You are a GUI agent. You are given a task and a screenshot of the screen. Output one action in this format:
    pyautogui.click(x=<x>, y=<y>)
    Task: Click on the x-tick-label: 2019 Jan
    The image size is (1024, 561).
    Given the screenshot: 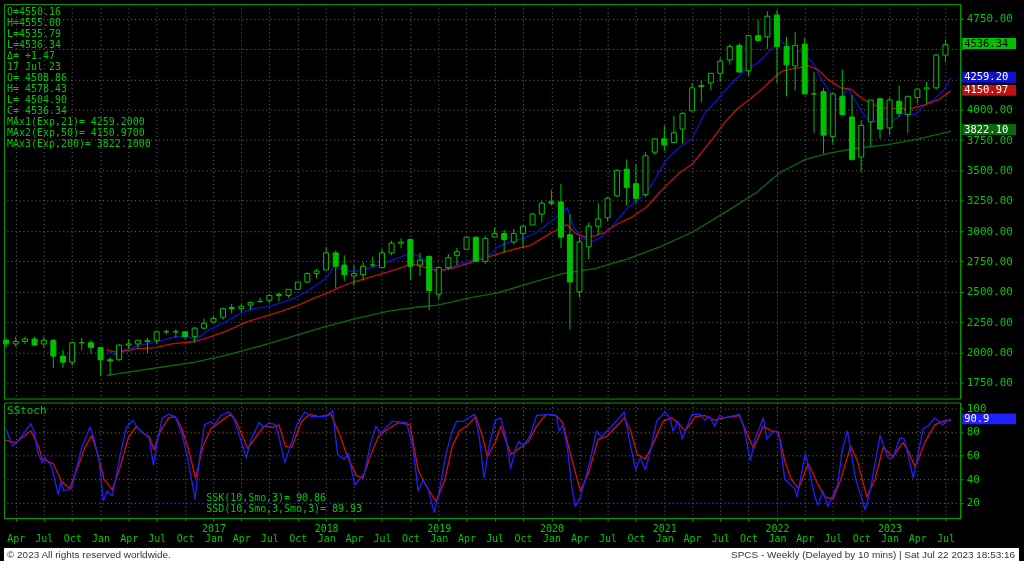 What is the action you would take?
    pyautogui.click(x=439, y=533)
    